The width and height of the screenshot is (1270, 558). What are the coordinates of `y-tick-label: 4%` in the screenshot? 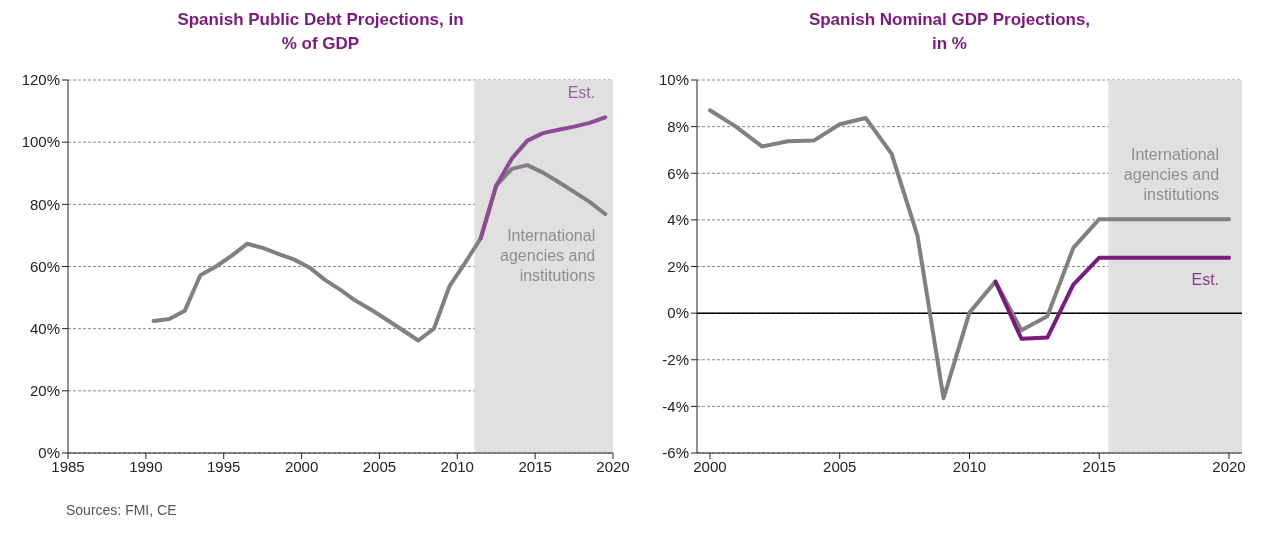 It's located at (678, 220).